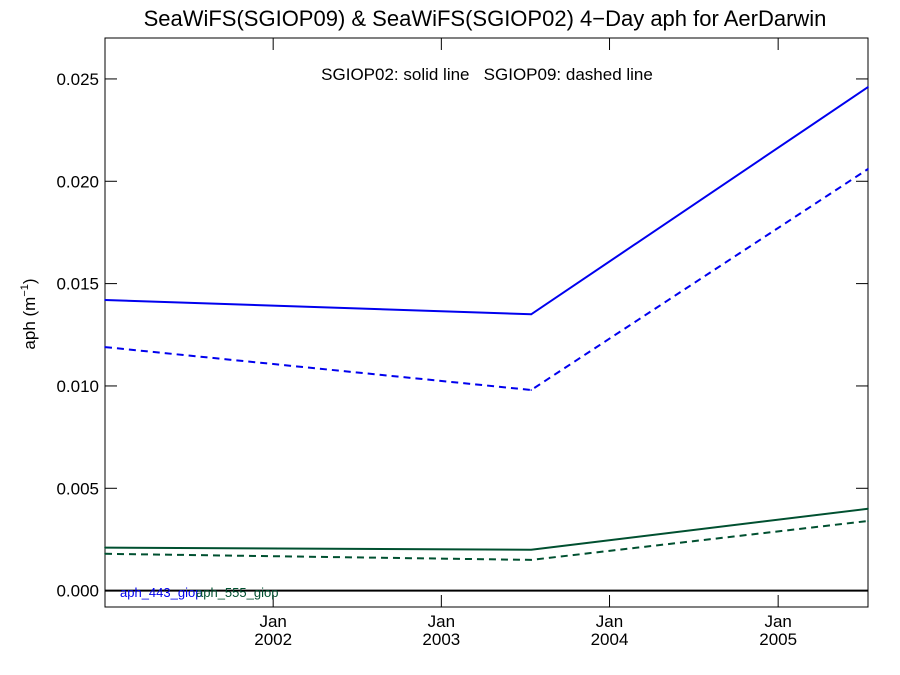 The height and width of the screenshot is (675, 900). I want to click on x-tick-label-year: 2003, so click(441, 639).